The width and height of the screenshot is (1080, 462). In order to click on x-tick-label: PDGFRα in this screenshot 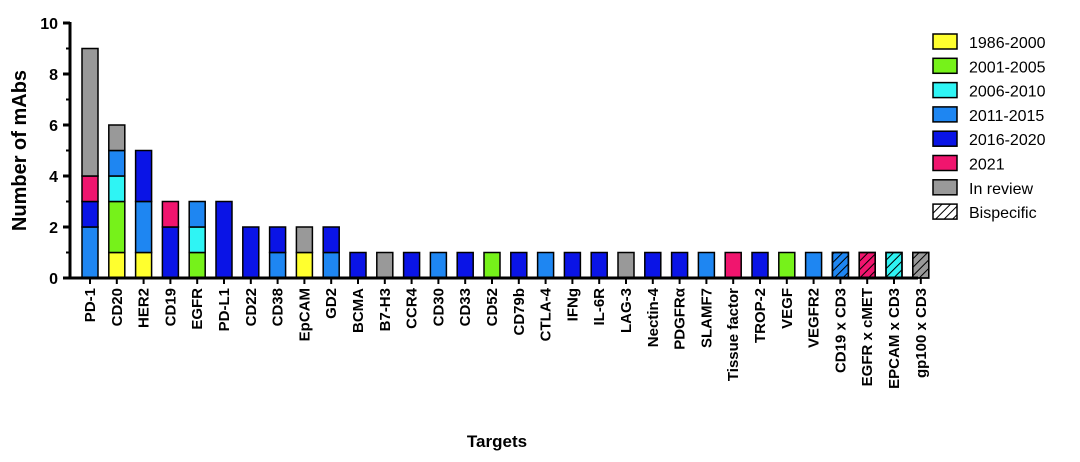, I will do `click(680, 318)`.